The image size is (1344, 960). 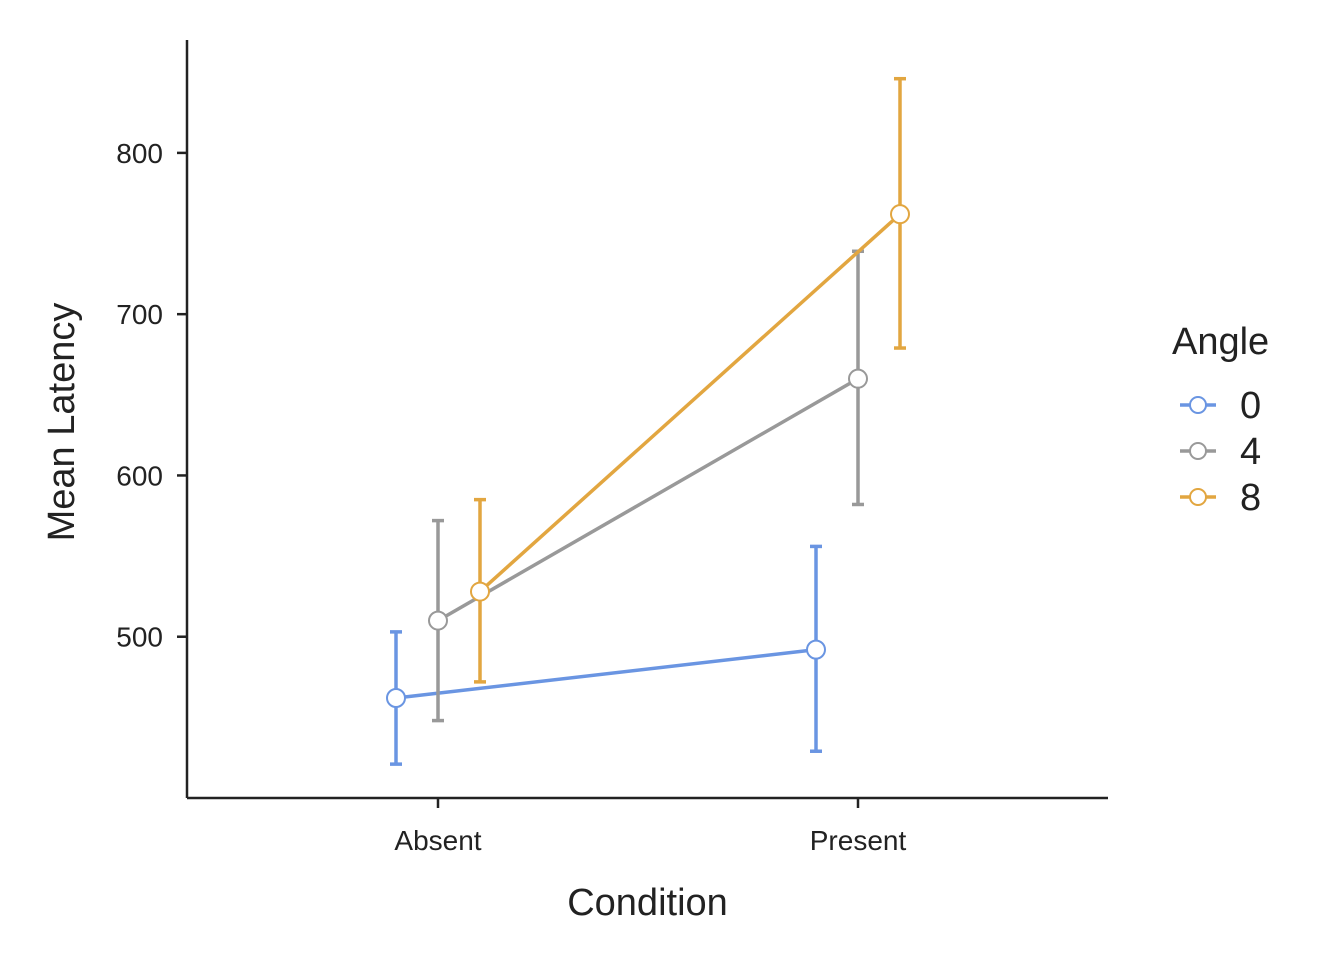 What do you see at coordinates (1250, 406) in the screenshot?
I see `legend-label: 0` at bounding box center [1250, 406].